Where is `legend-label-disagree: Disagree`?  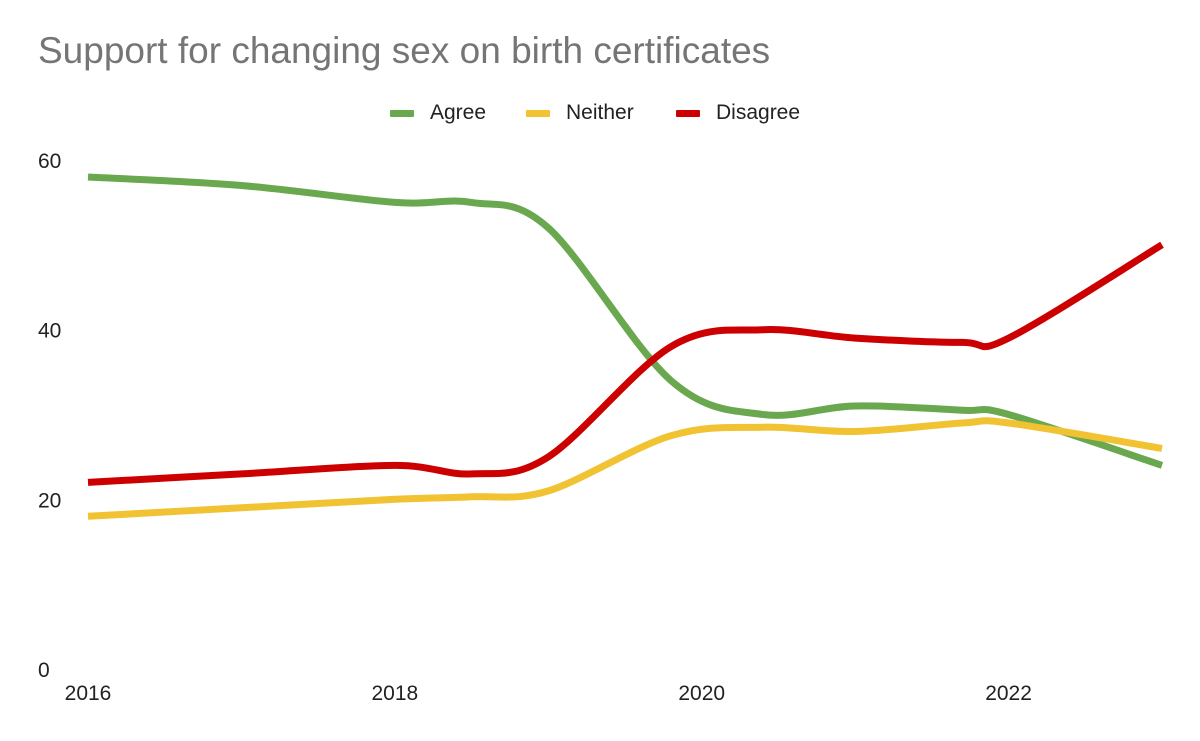
legend-label-disagree: Disagree is located at coordinates (758, 112).